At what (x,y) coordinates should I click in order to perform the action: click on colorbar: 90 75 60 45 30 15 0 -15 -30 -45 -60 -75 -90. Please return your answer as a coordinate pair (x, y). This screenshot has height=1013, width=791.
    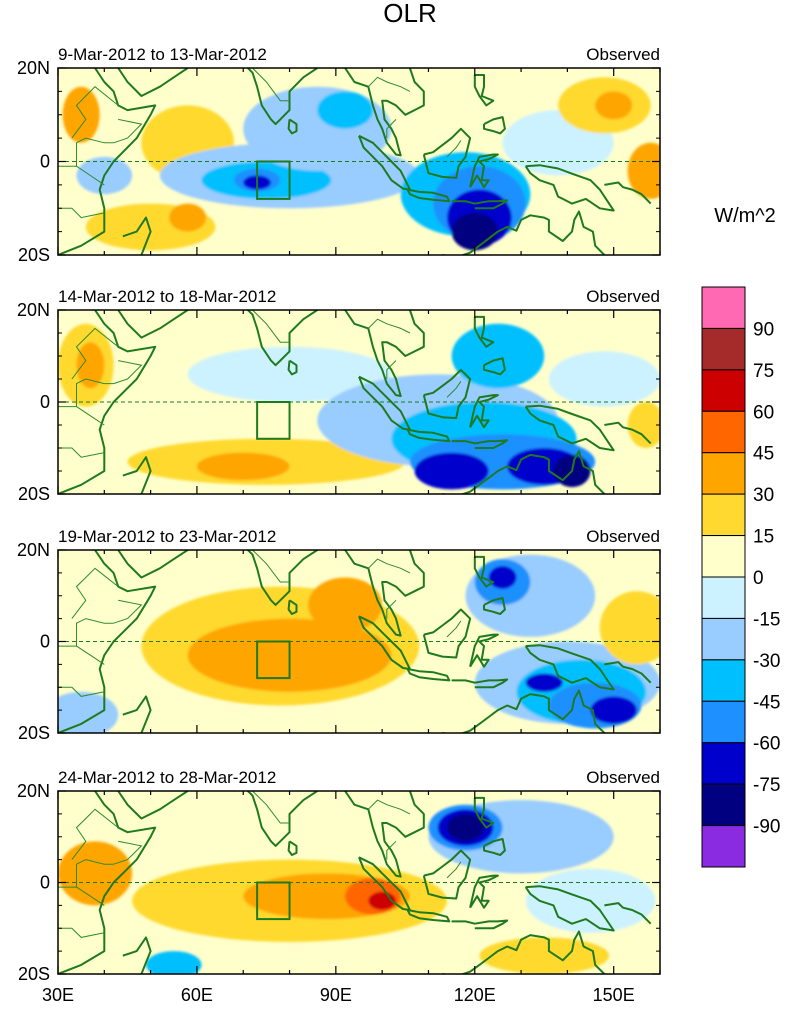
    Looking at the image, I should click on (740, 577).